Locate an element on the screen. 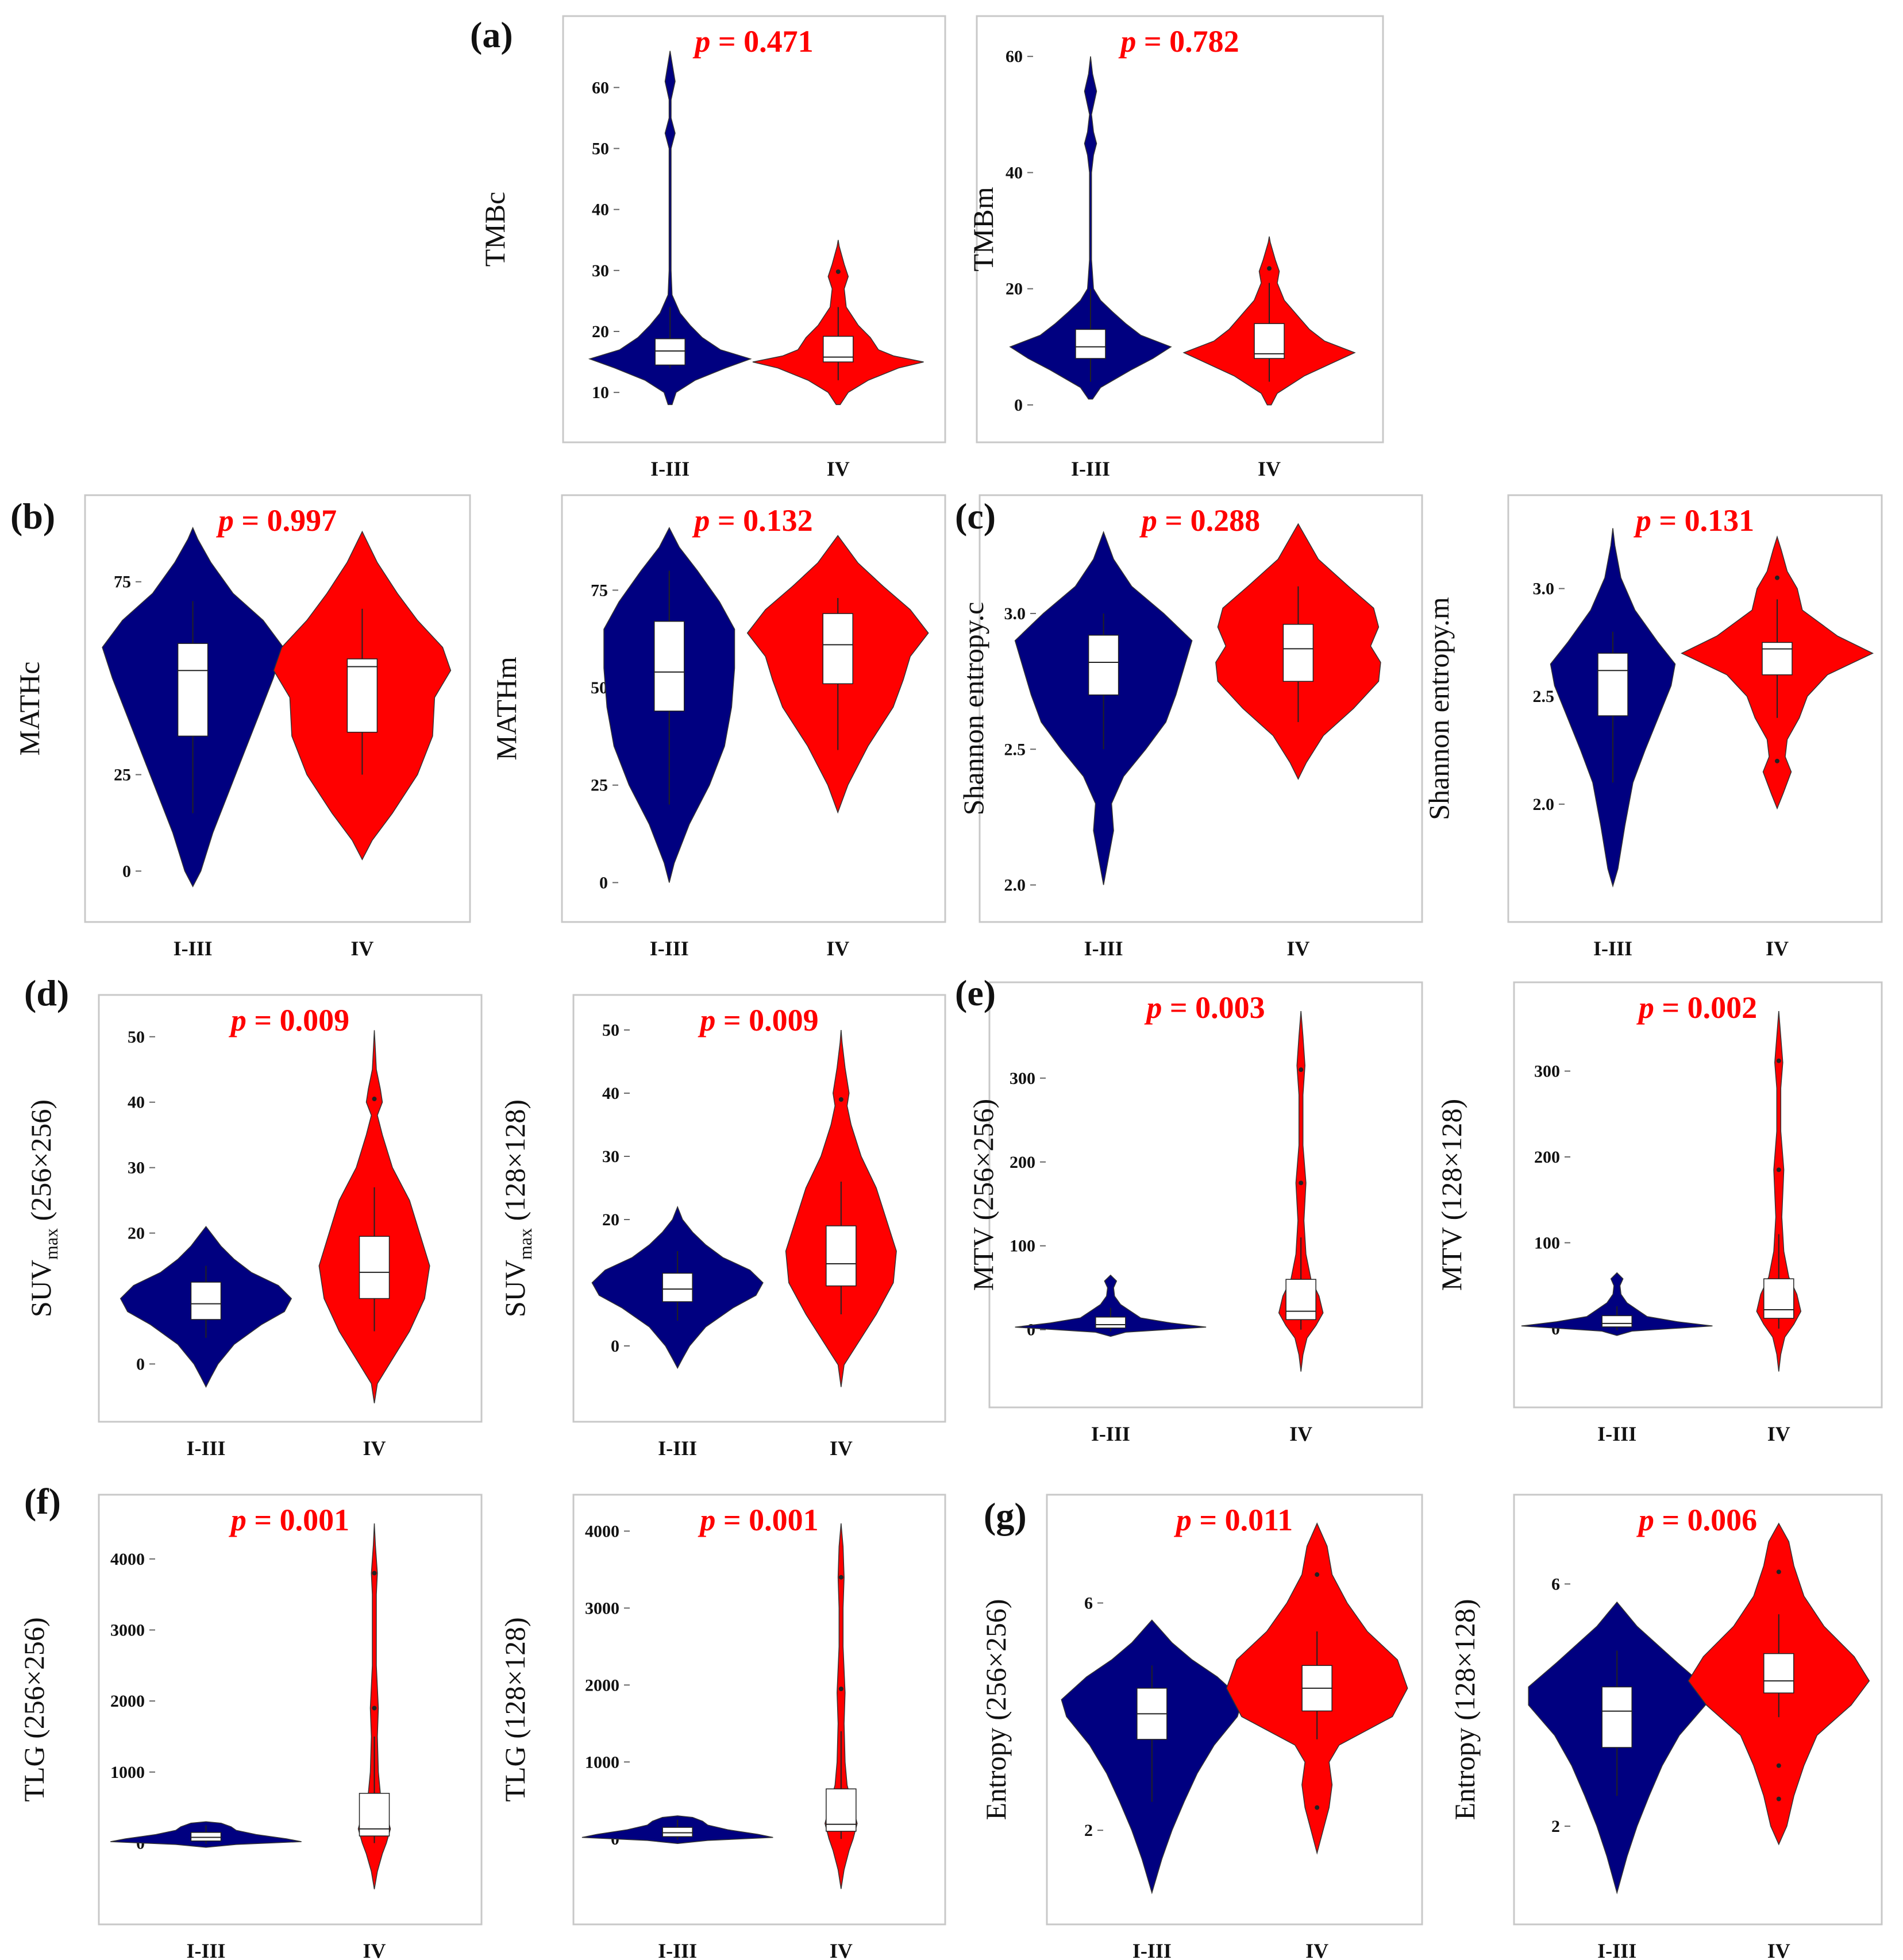  panel-letter-c: (c) is located at coordinates (976, 516).